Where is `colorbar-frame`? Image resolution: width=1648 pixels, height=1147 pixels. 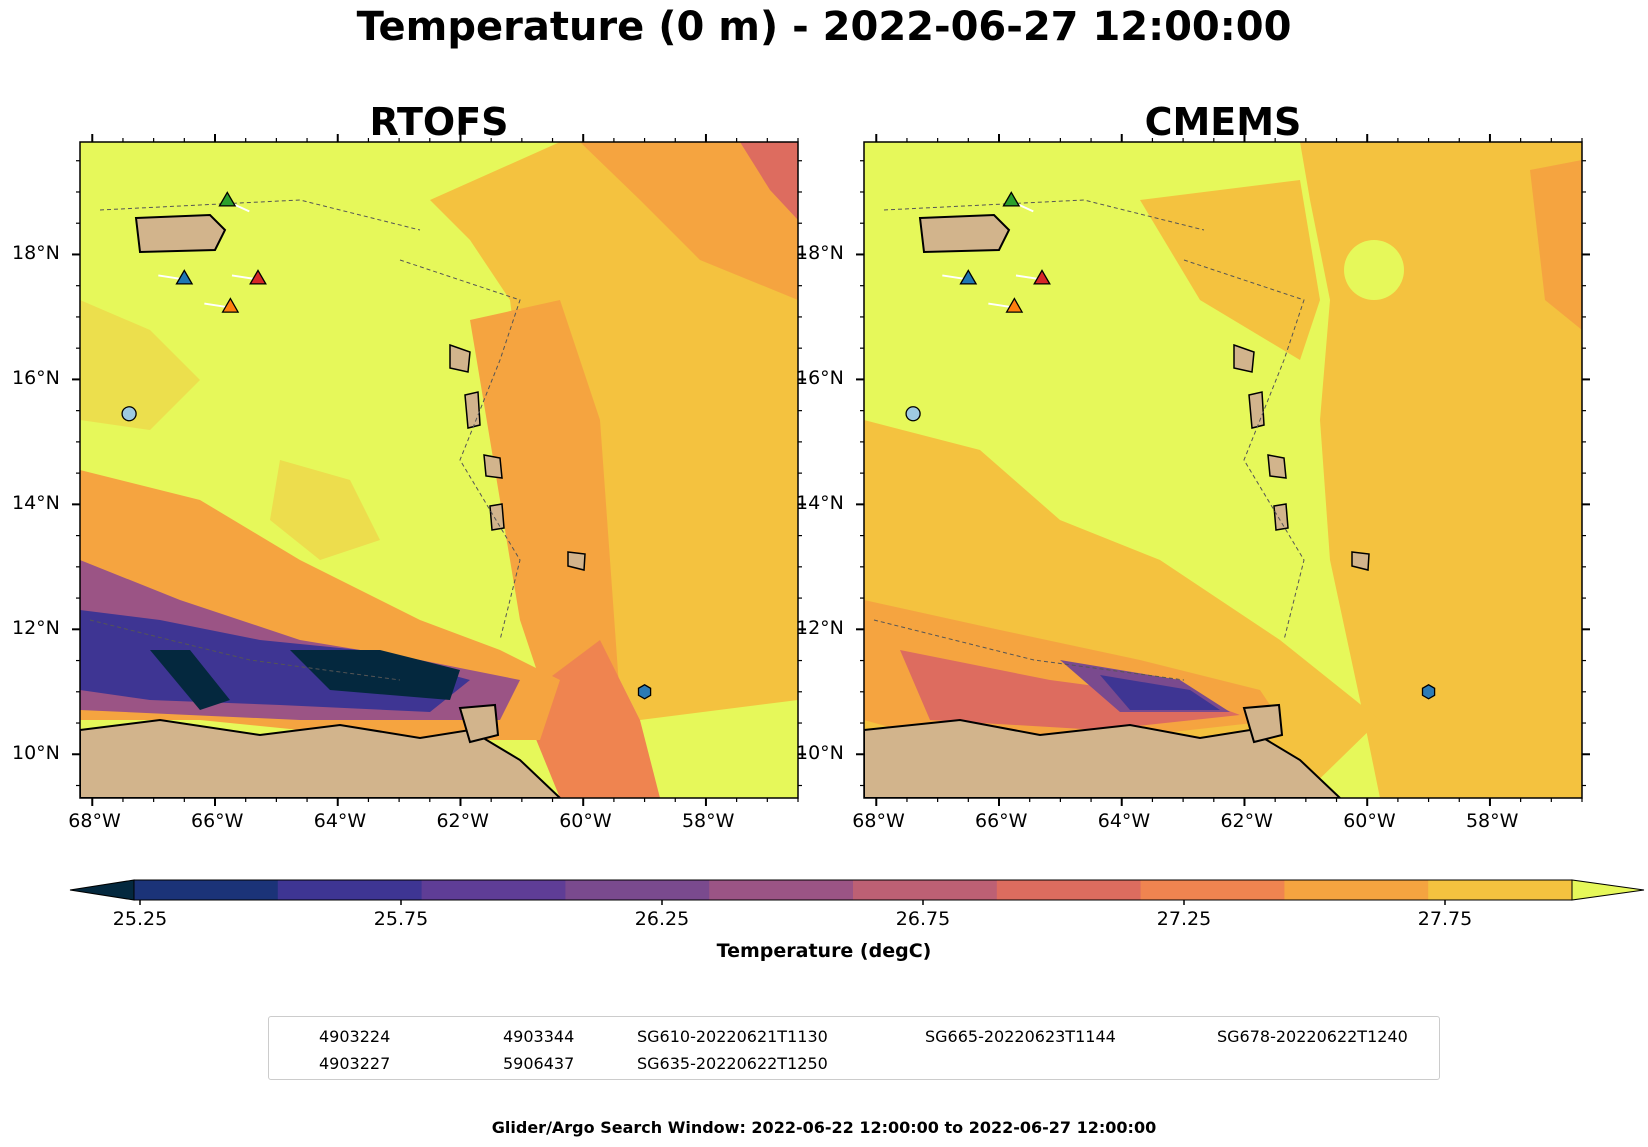
colorbar-frame is located at coordinates (853, 890).